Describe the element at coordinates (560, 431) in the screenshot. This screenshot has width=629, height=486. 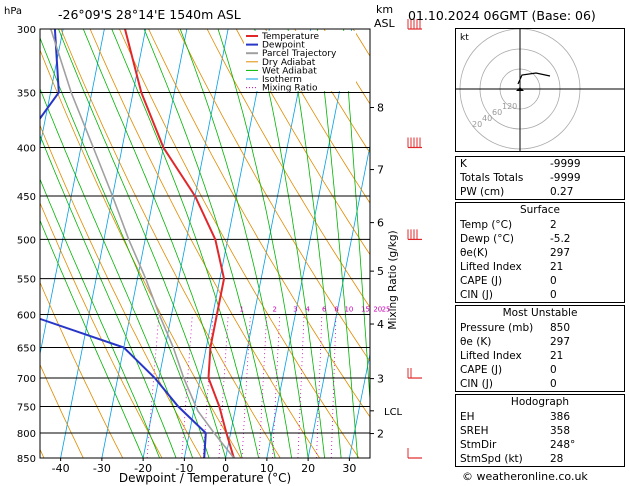
I see `row-value: 358` at that location.